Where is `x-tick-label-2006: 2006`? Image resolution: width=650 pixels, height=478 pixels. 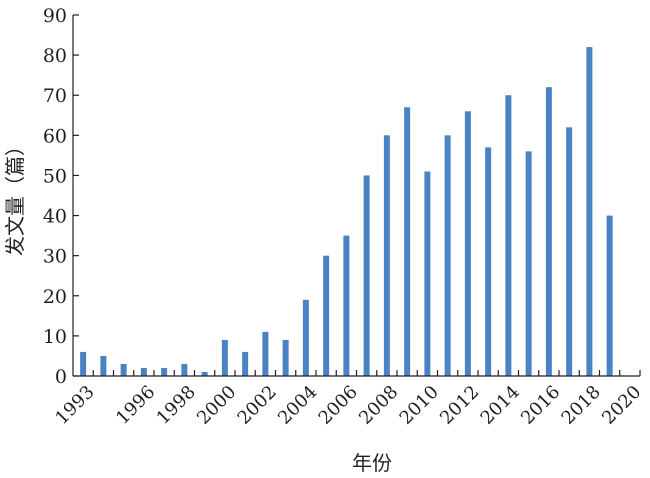 x-tick-label-2006: 2006 is located at coordinates (338, 405).